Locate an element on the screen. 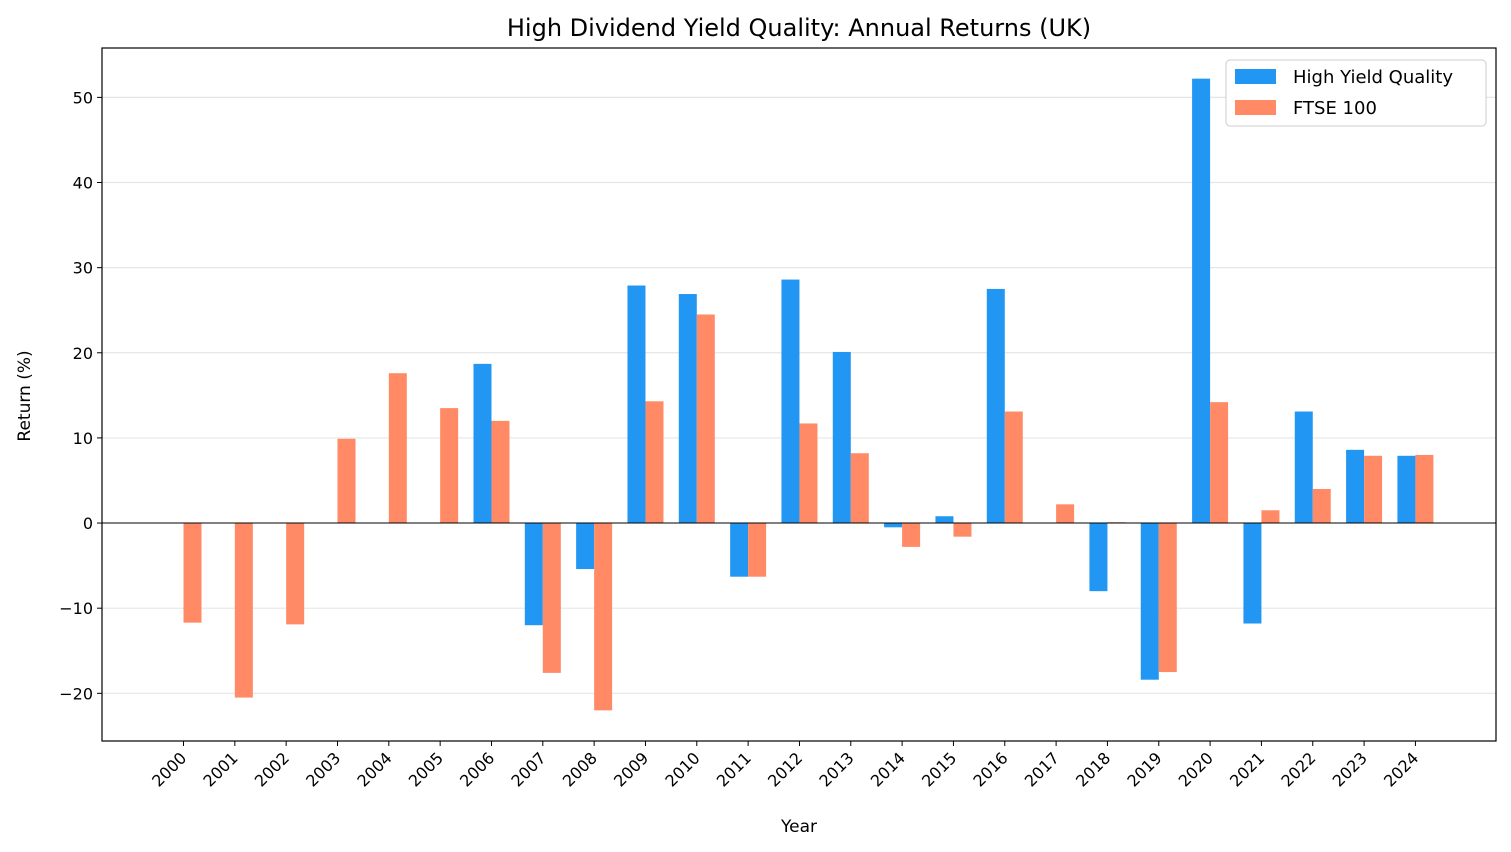 This screenshot has height=852, width=1511. y-tick-label: 40 is located at coordinates (83, 183).